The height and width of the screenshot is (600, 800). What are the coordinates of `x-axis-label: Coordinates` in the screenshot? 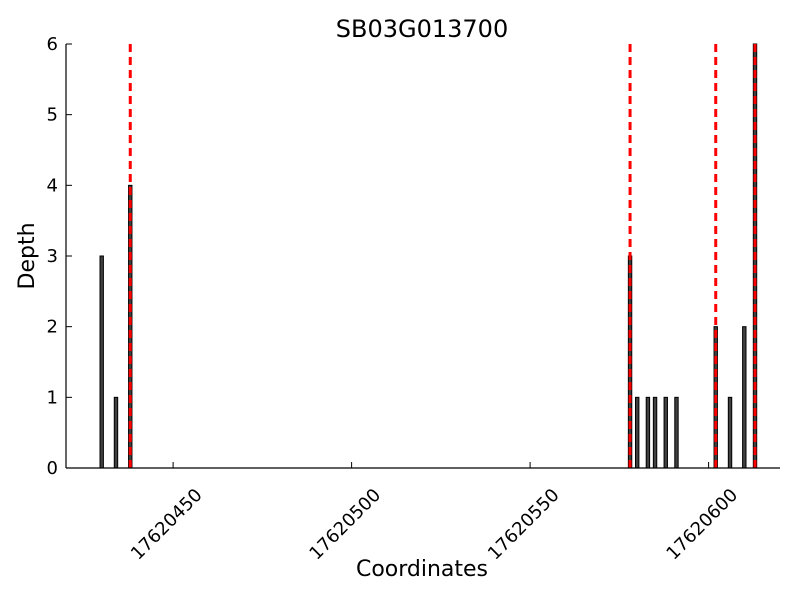 It's located at (422, 569).